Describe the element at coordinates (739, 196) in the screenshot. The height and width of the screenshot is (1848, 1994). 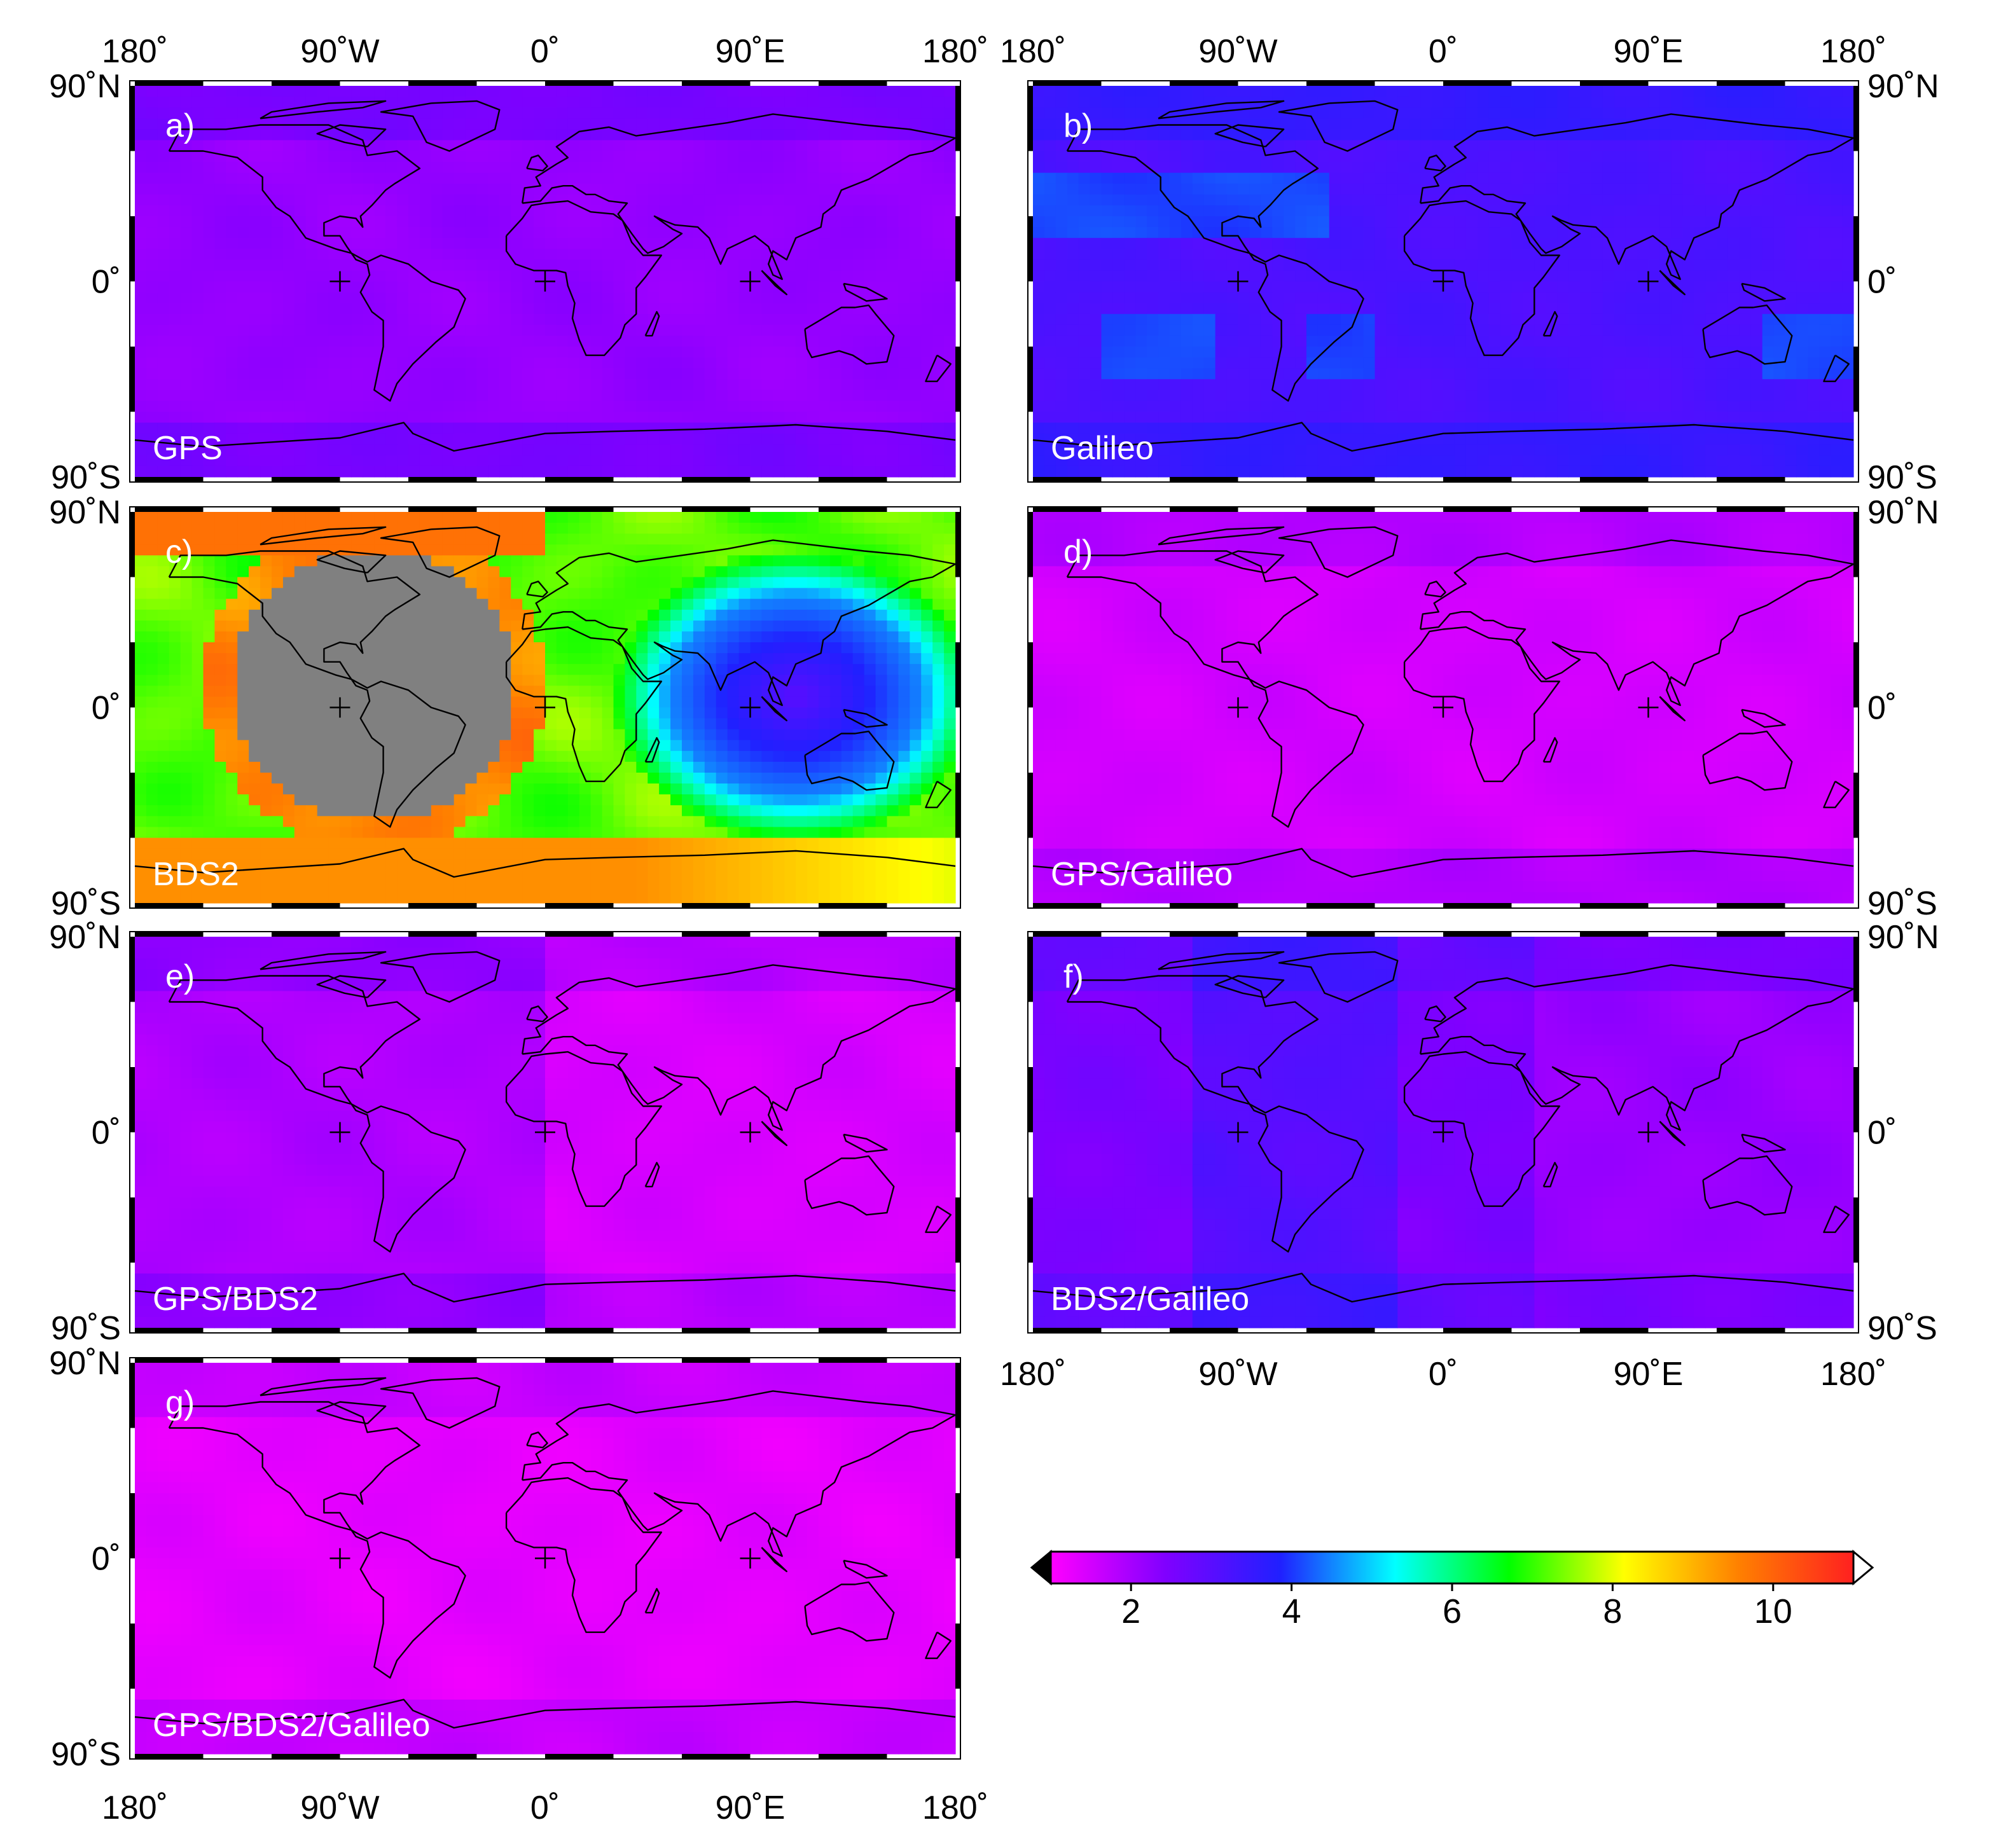
I see `coastline` at that location.